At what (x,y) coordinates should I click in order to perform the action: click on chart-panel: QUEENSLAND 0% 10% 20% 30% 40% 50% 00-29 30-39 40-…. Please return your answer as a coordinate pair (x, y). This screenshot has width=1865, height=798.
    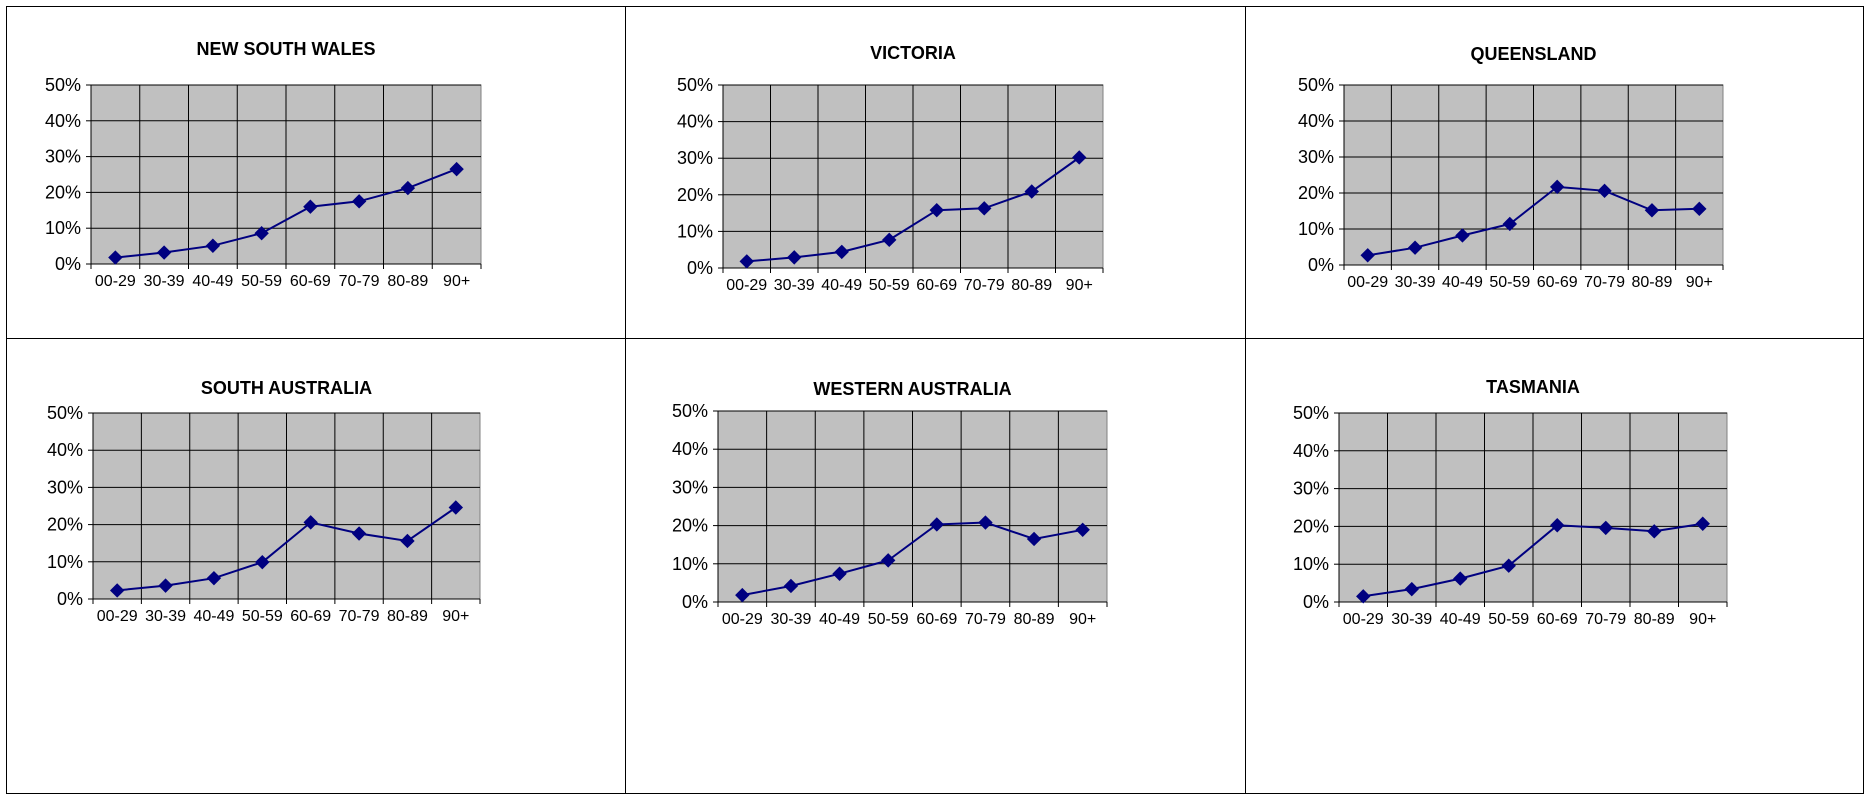
    Looking at the image, I should click on (1554, 172).